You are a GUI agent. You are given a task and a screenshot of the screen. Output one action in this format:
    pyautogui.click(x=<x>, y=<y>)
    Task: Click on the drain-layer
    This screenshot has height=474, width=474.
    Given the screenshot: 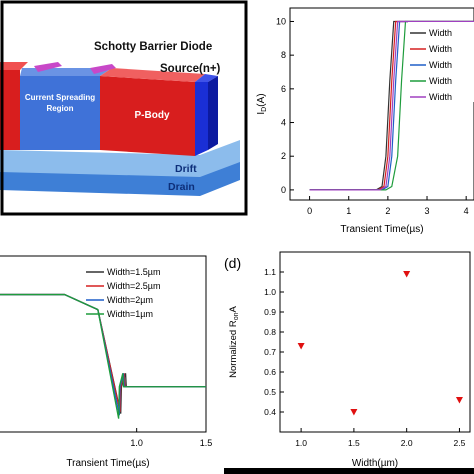 What is the action you would take?
    pyautogui.click(x=120, y=178)
    